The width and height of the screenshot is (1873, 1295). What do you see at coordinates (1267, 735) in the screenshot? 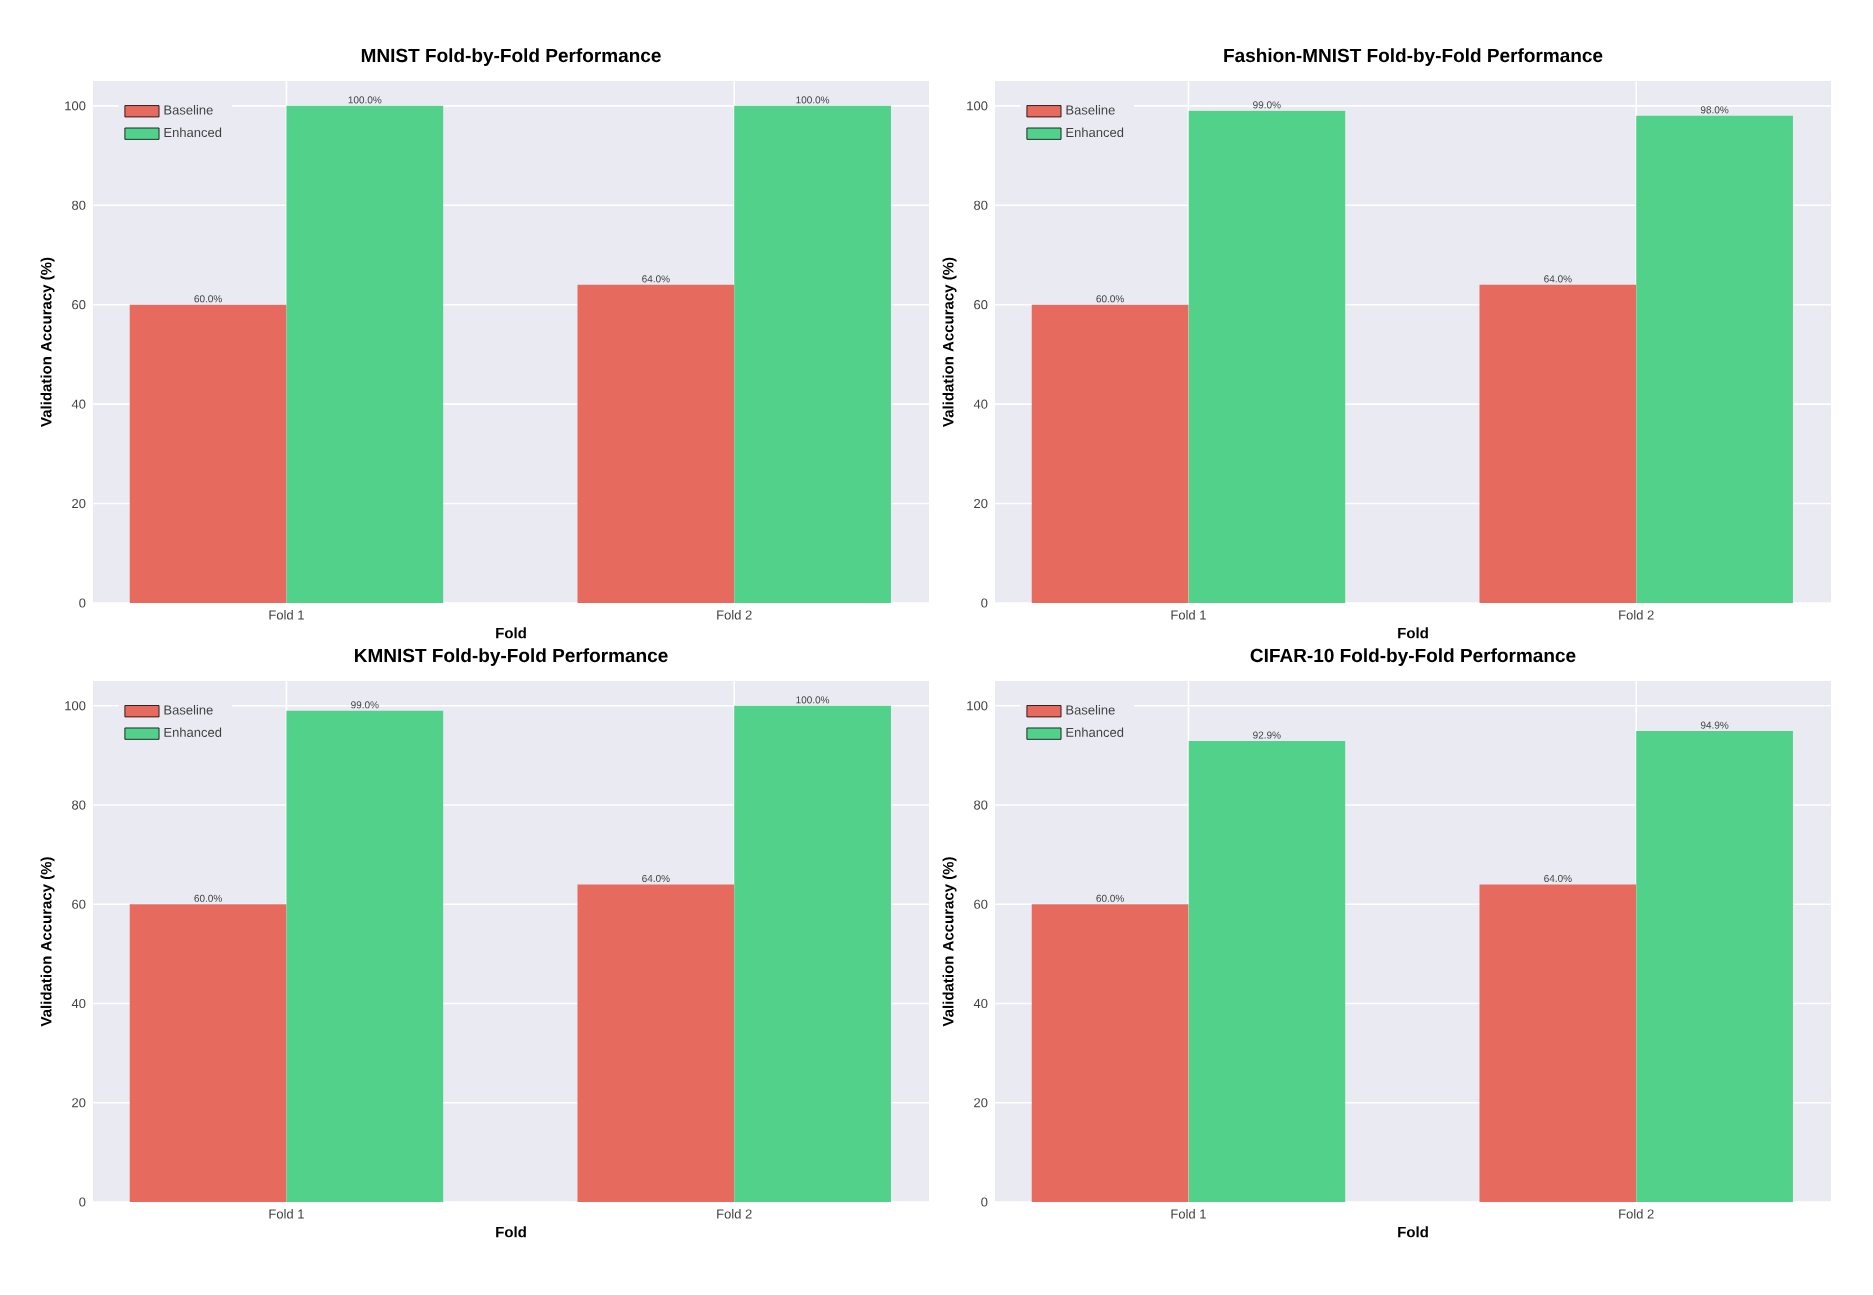
I see `data-label: 92.9%` at bounding box center [1267, 735].